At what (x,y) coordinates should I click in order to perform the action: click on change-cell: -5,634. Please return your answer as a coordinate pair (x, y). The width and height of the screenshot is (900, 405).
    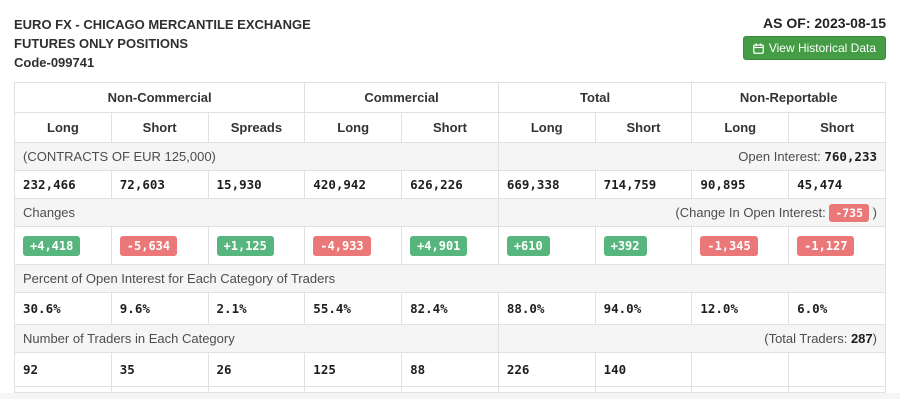
    Looking at the image, I should click on (159, 245).